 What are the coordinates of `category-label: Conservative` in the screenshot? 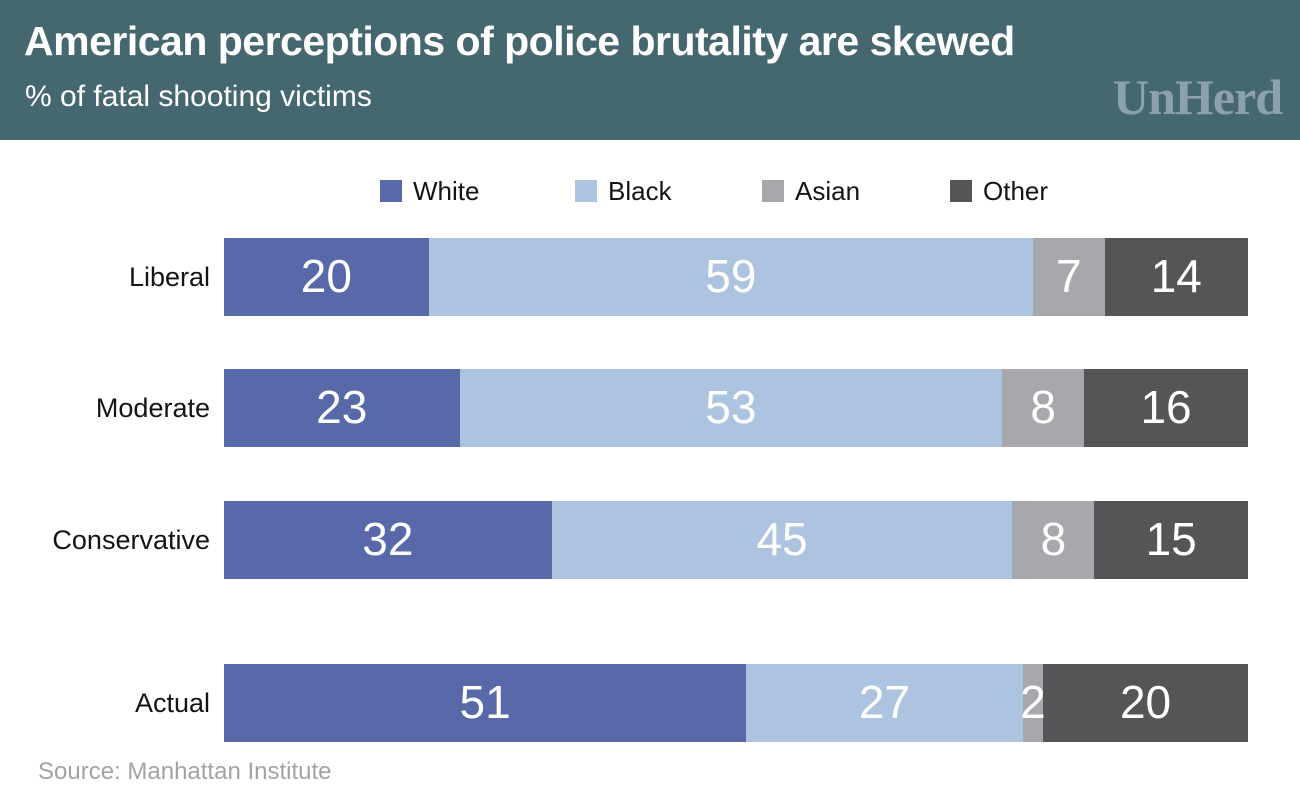 It's located at (131, 539).